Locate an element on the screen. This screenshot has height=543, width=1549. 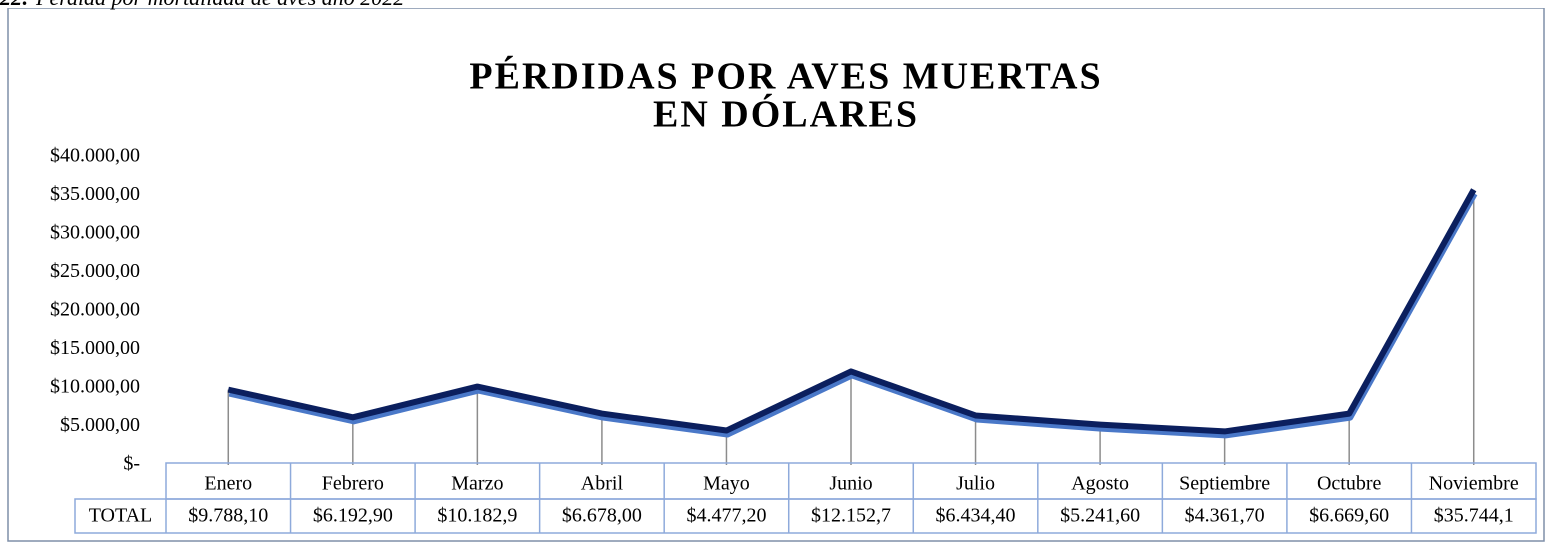
x-tick-label: Noviembre is located at coordinates (1474, 484).